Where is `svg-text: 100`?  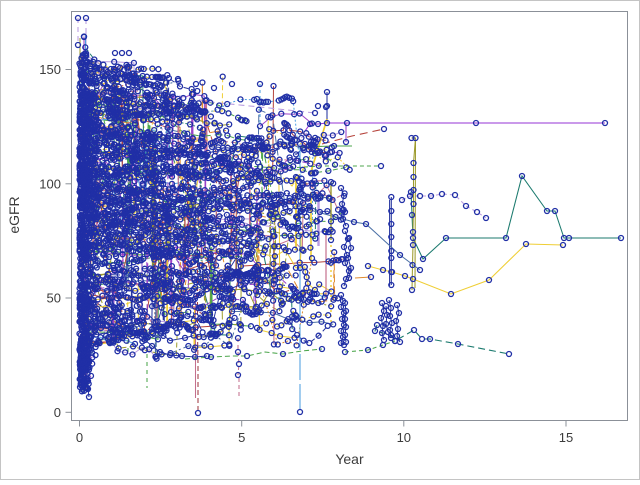
svg-text: 100 is located at coordinates (50, 183).